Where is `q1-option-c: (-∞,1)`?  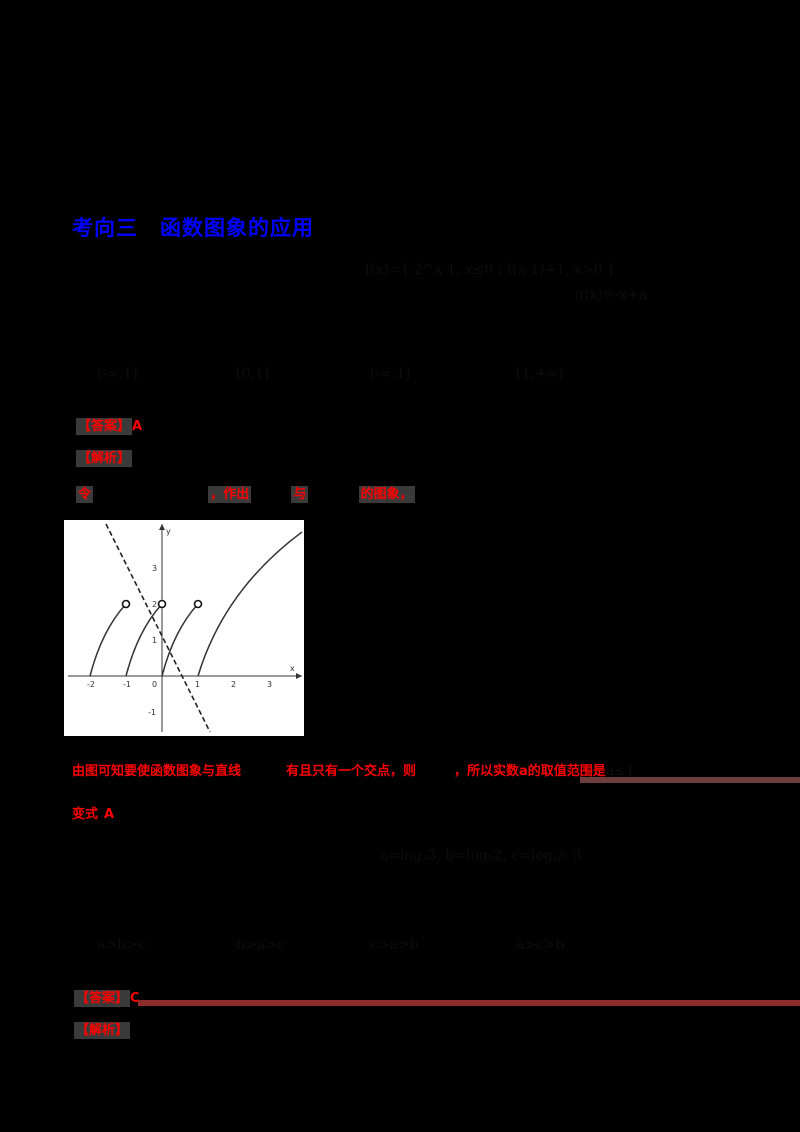 q1-option-c: (-∞,1) is located at coordinates (390, 374).